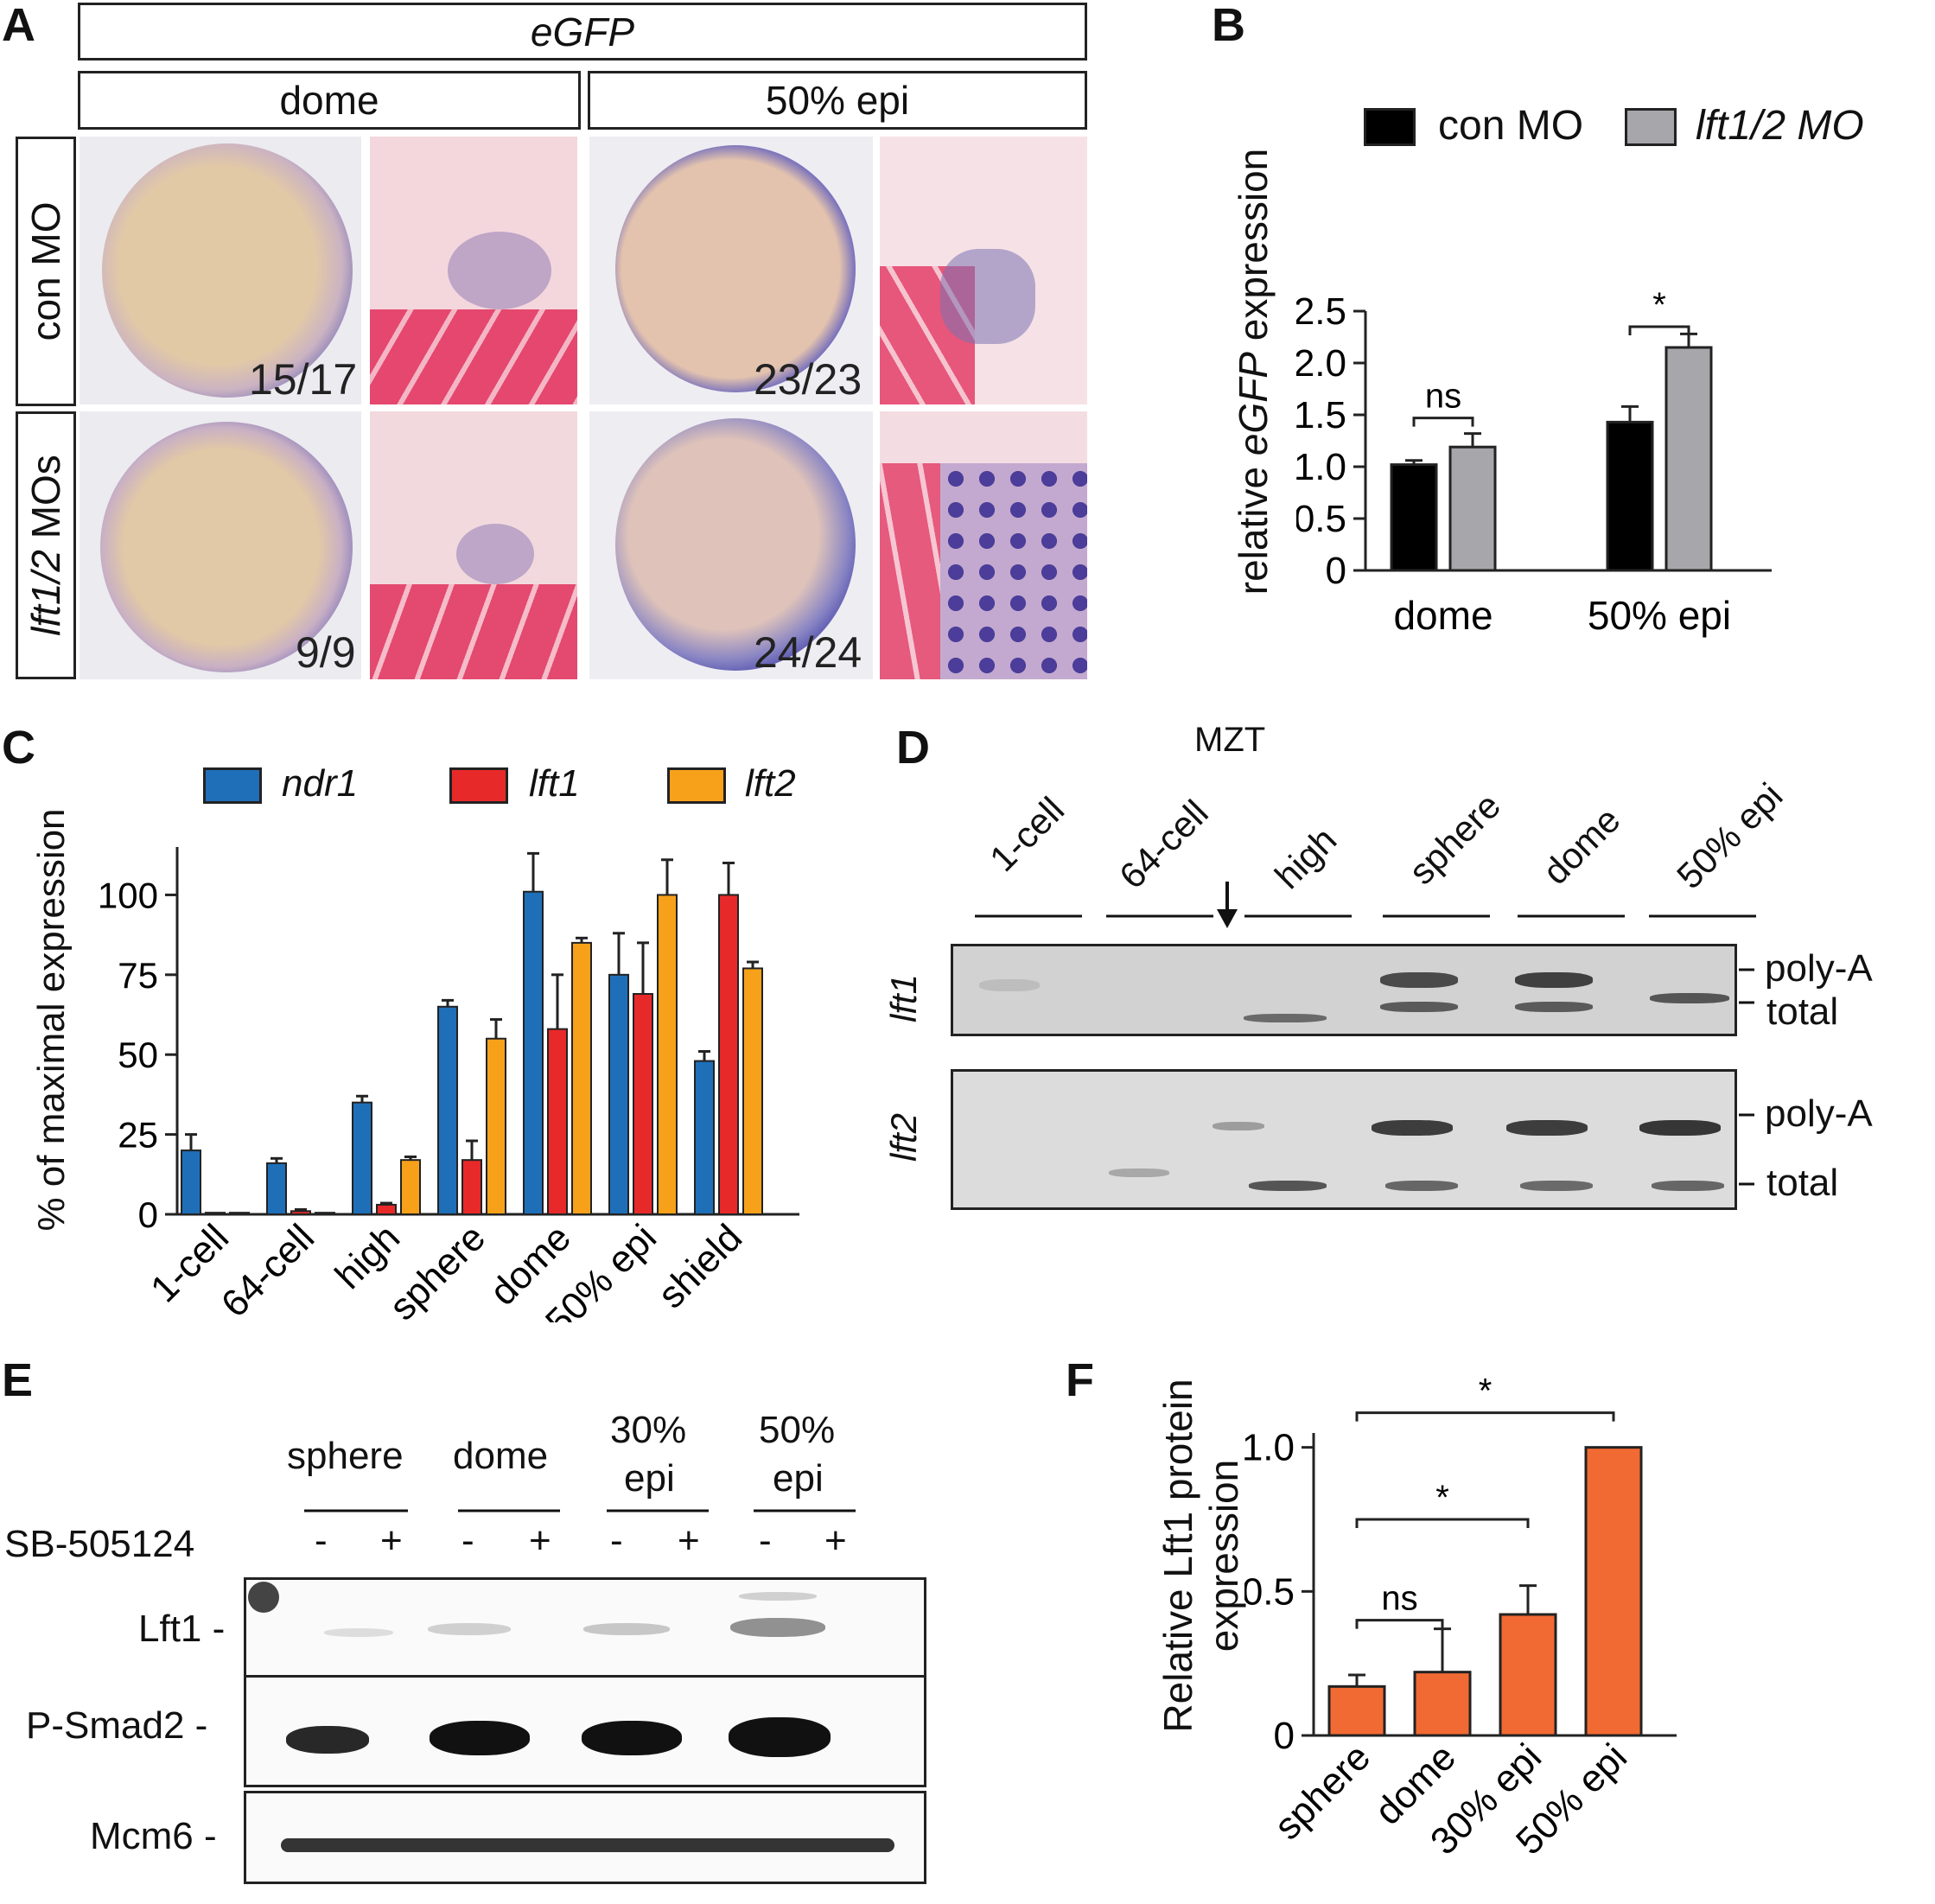  I want to click on y-axis-label-b-pre: relative, so click(1254, 525).